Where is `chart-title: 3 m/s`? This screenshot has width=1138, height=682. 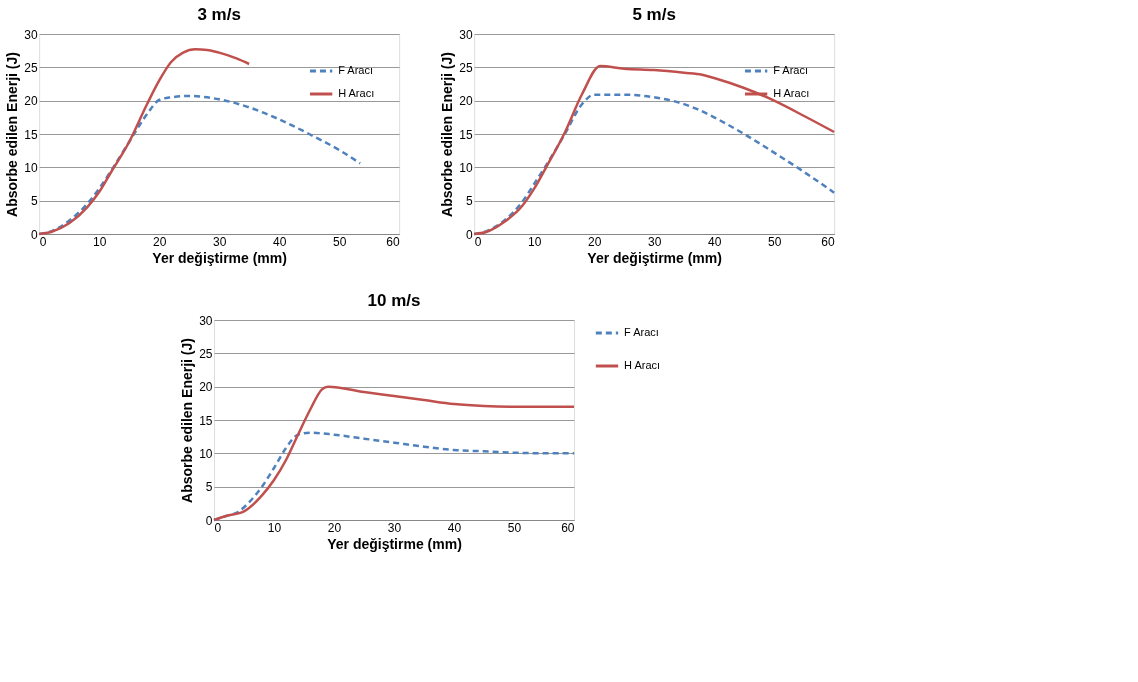 chart-title: 3 m/s is located at coordinates (219, 14).